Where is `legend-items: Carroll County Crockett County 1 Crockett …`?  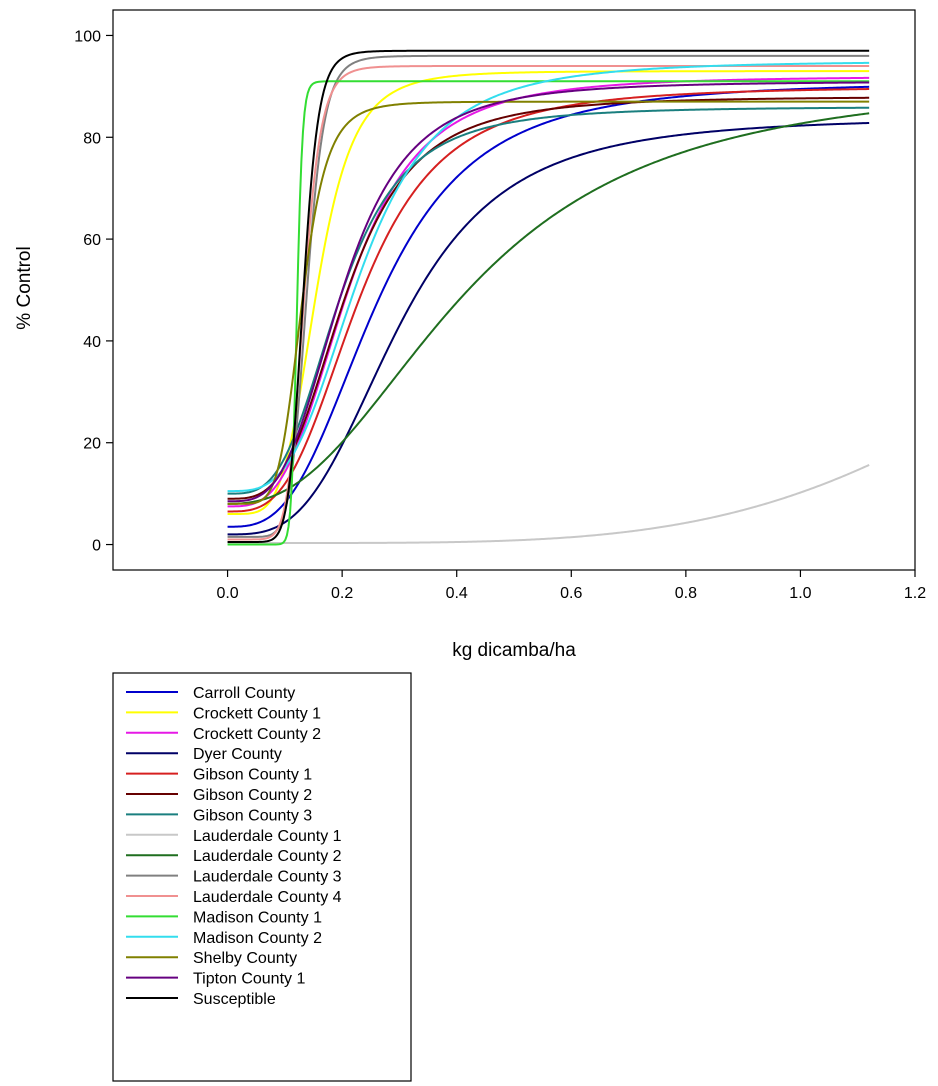
legend-items: Carroll County Crockett County 1 Crockett … is located at coordinates (234, 846).